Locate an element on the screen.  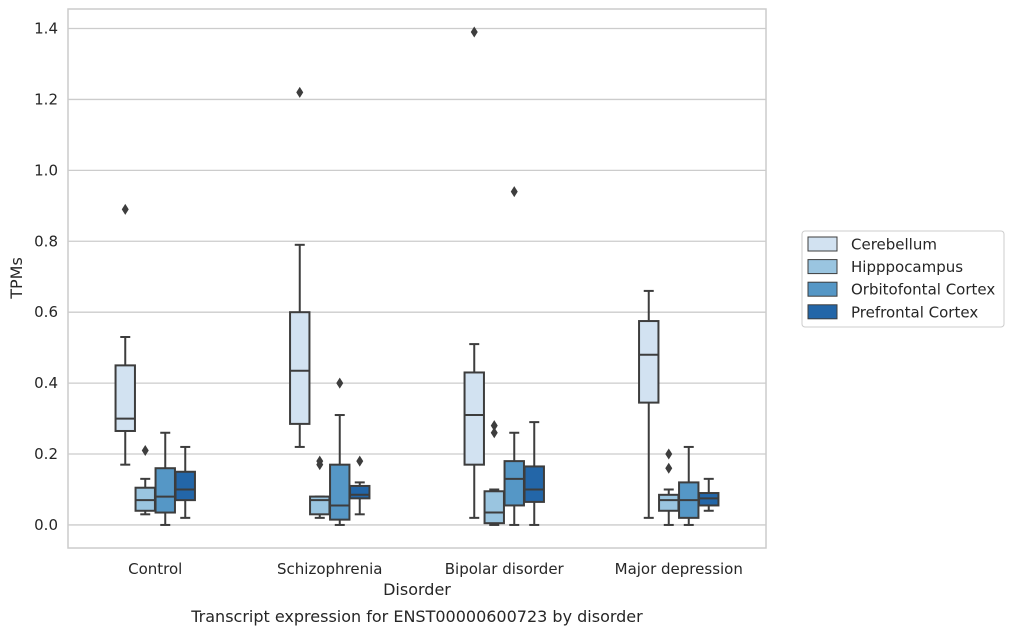
y-tick-label: 0.0 is located at coordinates (46, 525).